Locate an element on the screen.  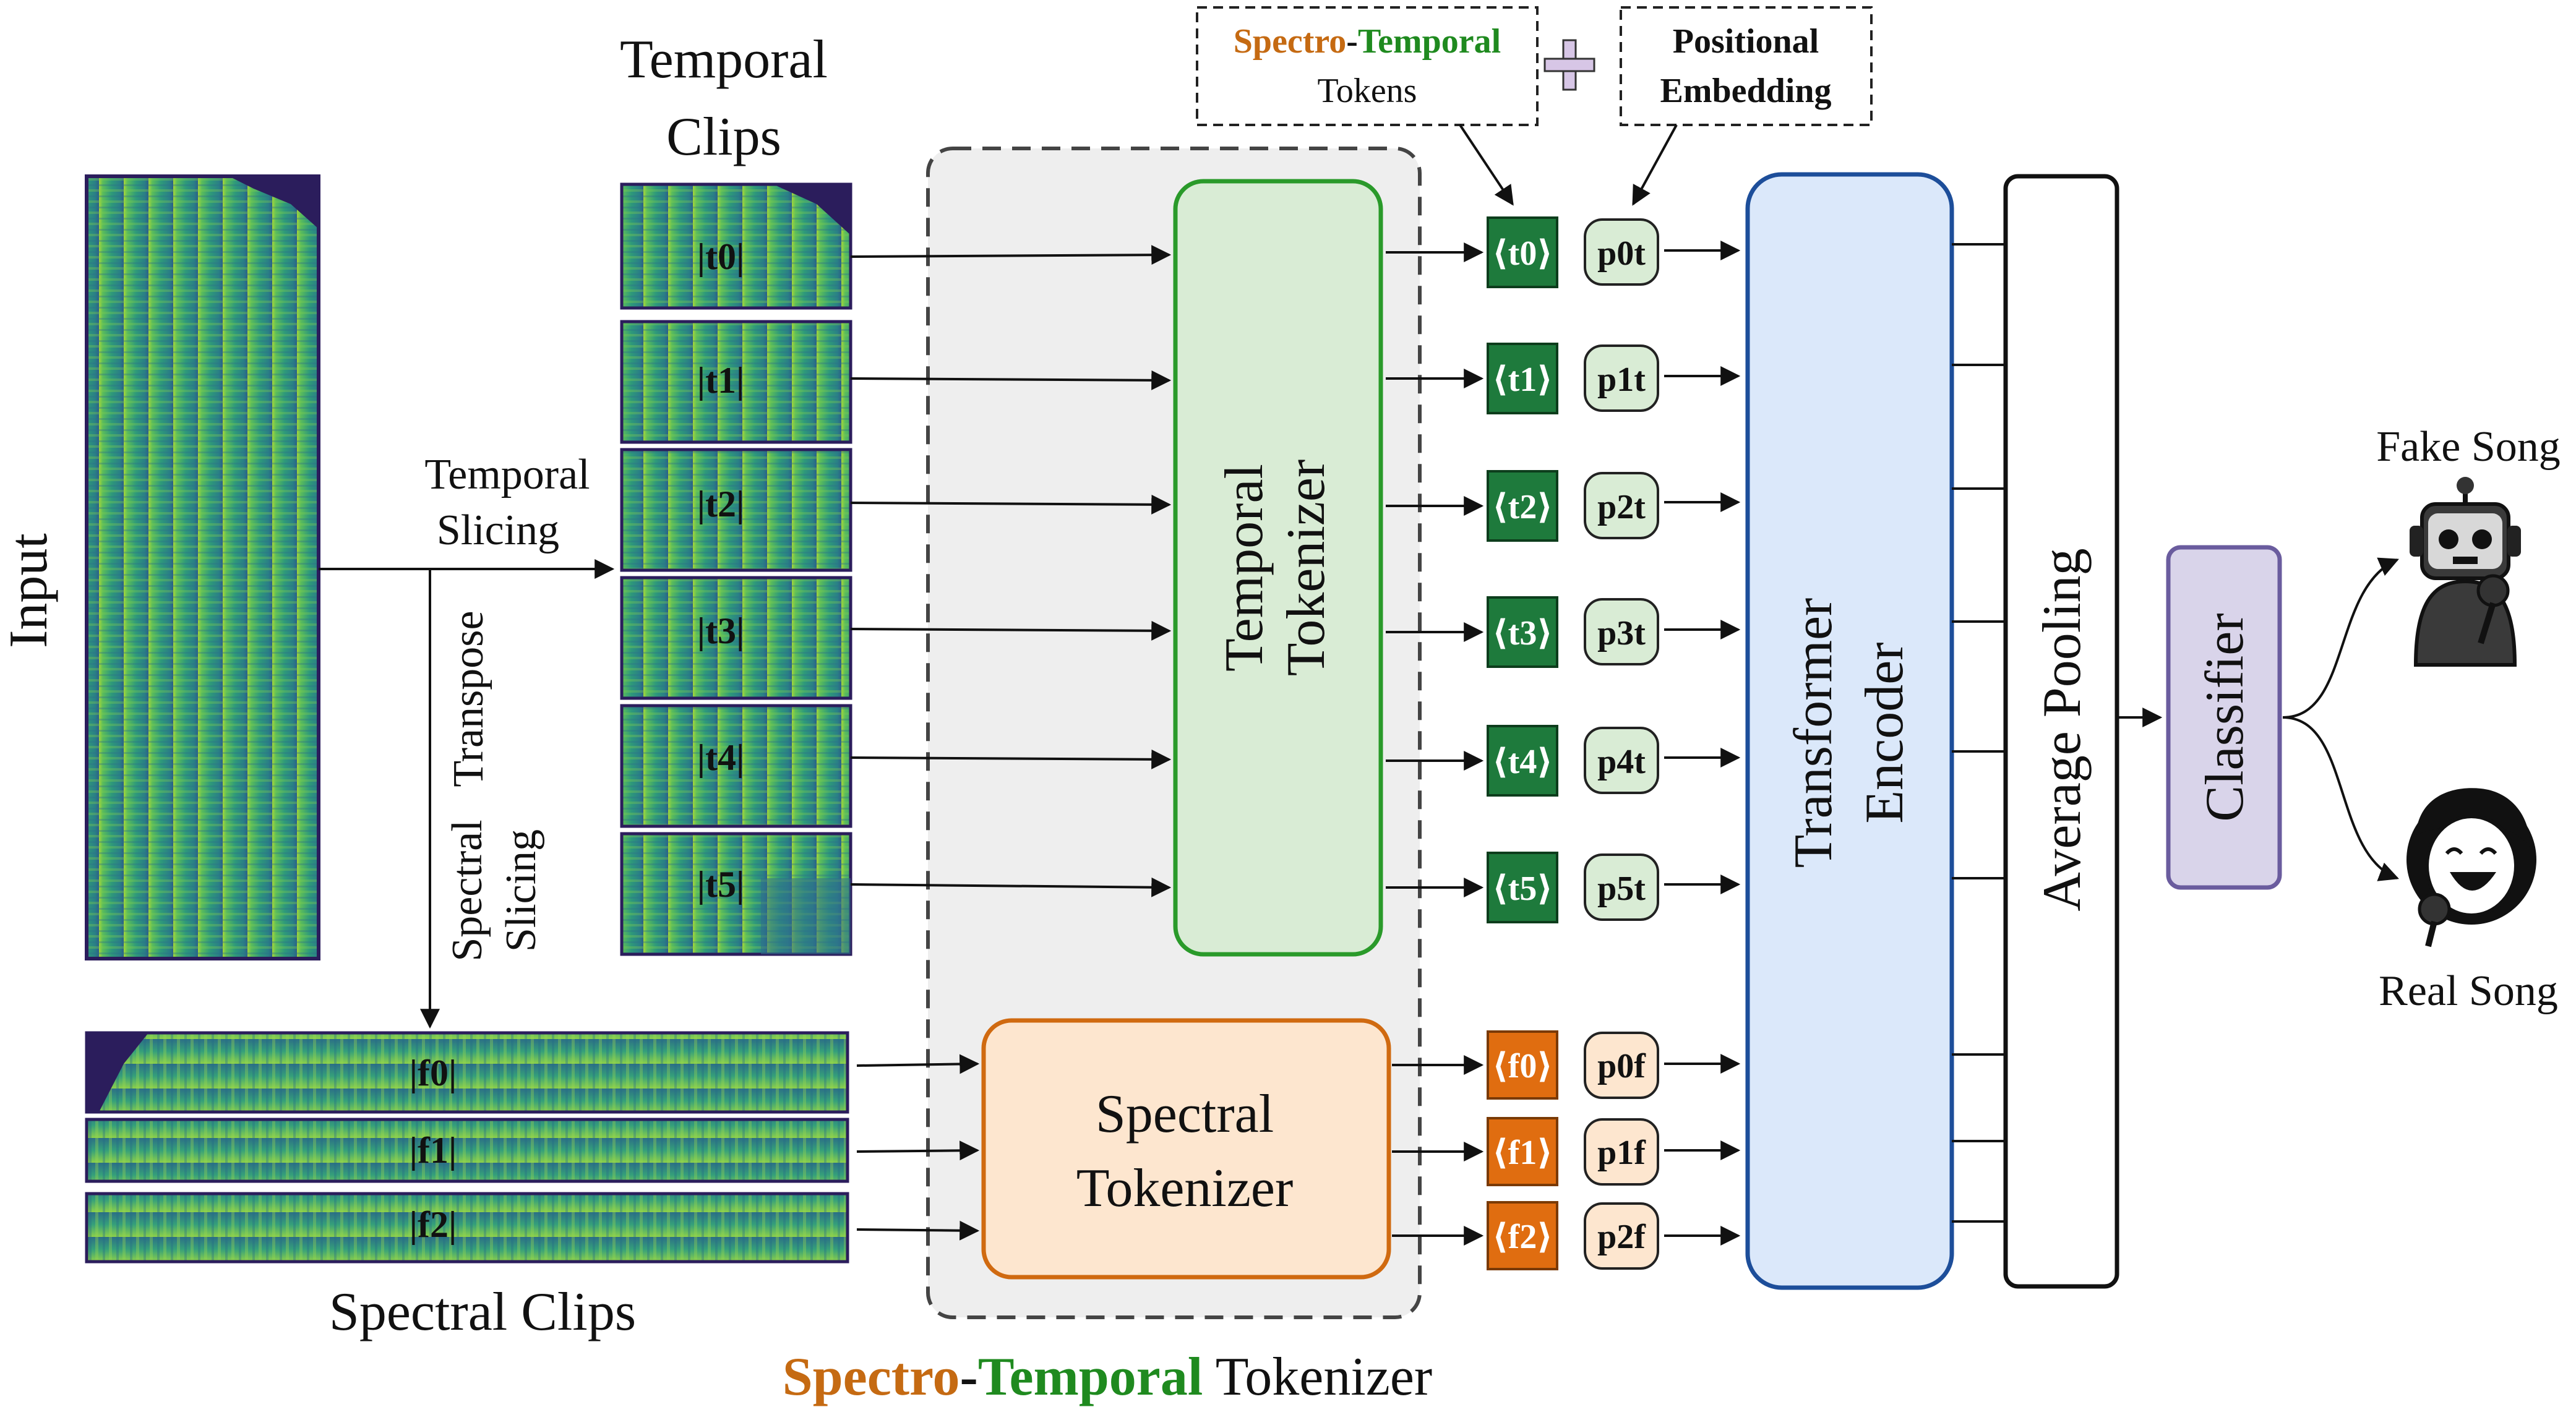
legend-spectro-text: Spectro is located at coordinates (1290, 41).